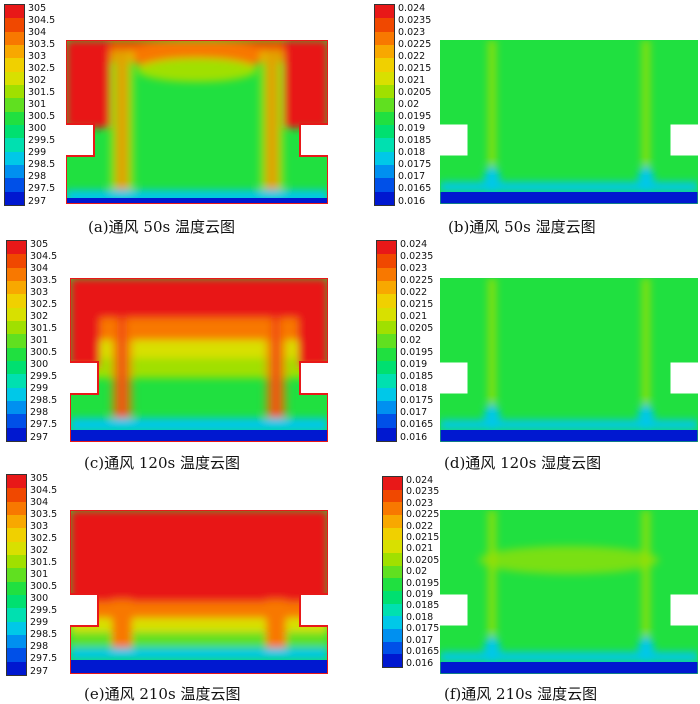  I want to click on legend-tick-label: 301, so click(39, 341).